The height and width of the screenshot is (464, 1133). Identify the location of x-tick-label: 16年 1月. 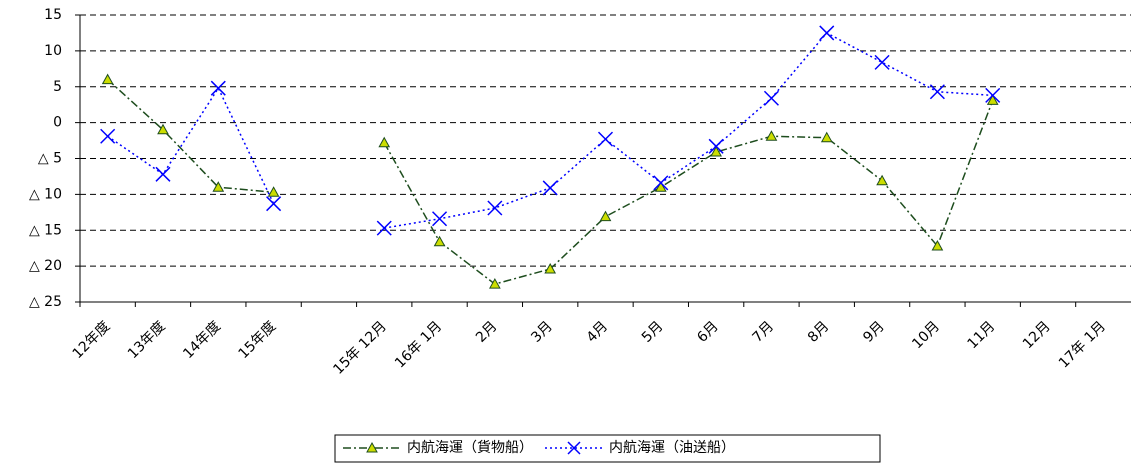
(418, 344).